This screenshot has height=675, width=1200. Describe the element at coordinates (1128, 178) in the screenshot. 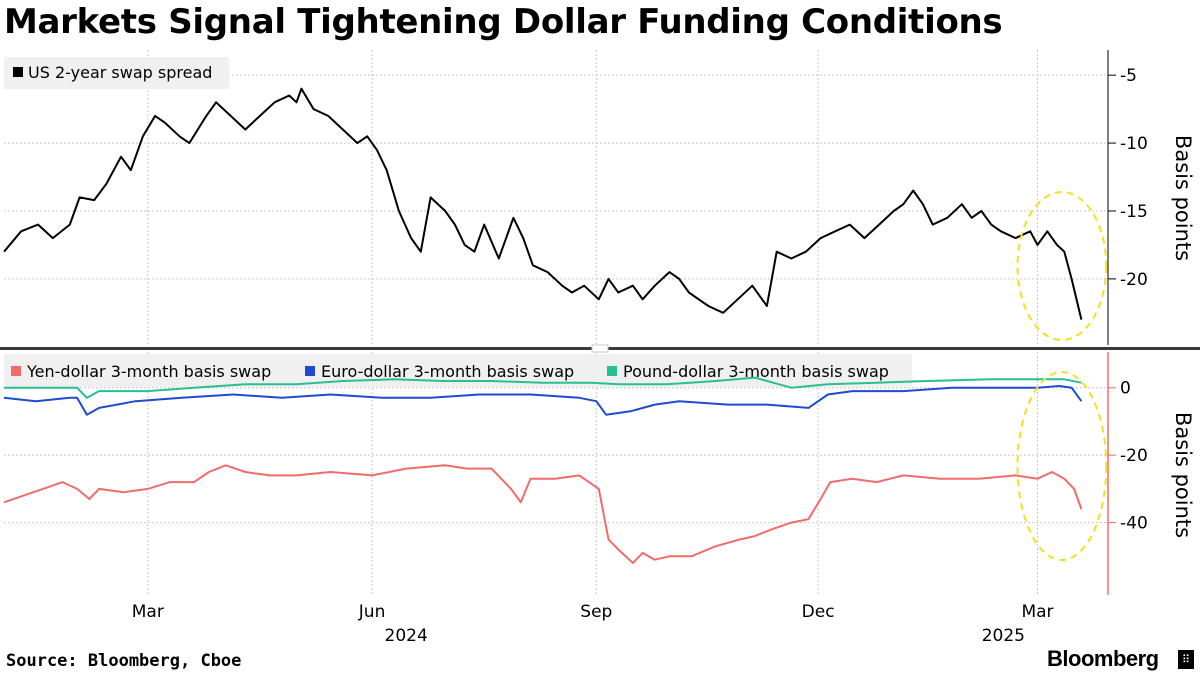

I see `top-y-ticks: -5 -10 -15 -20` at that location.